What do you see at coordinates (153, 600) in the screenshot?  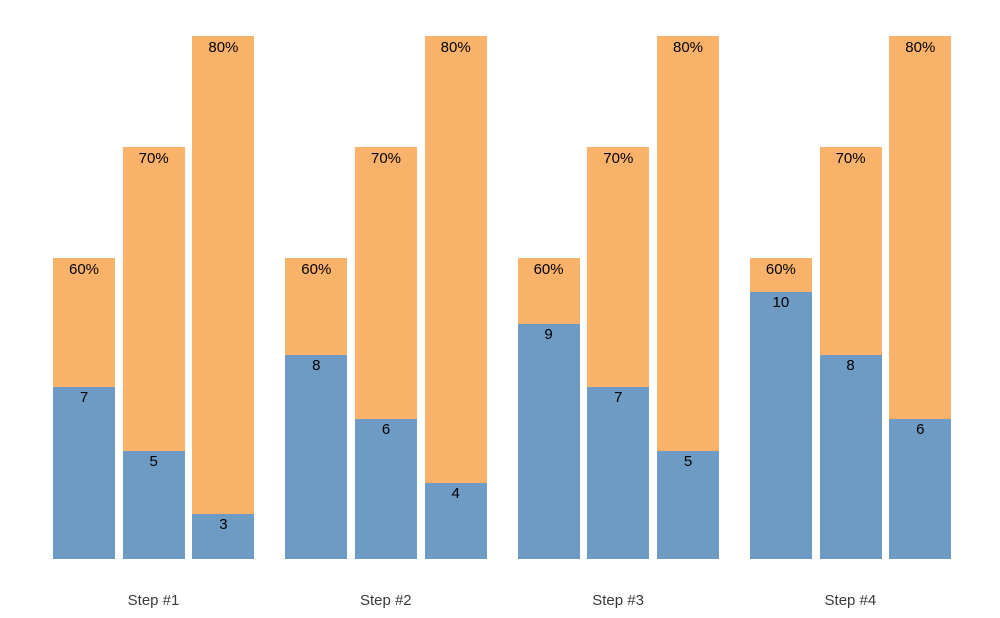 I see `x-axis-category-label: Step #1` at bounding box center [153, 600].